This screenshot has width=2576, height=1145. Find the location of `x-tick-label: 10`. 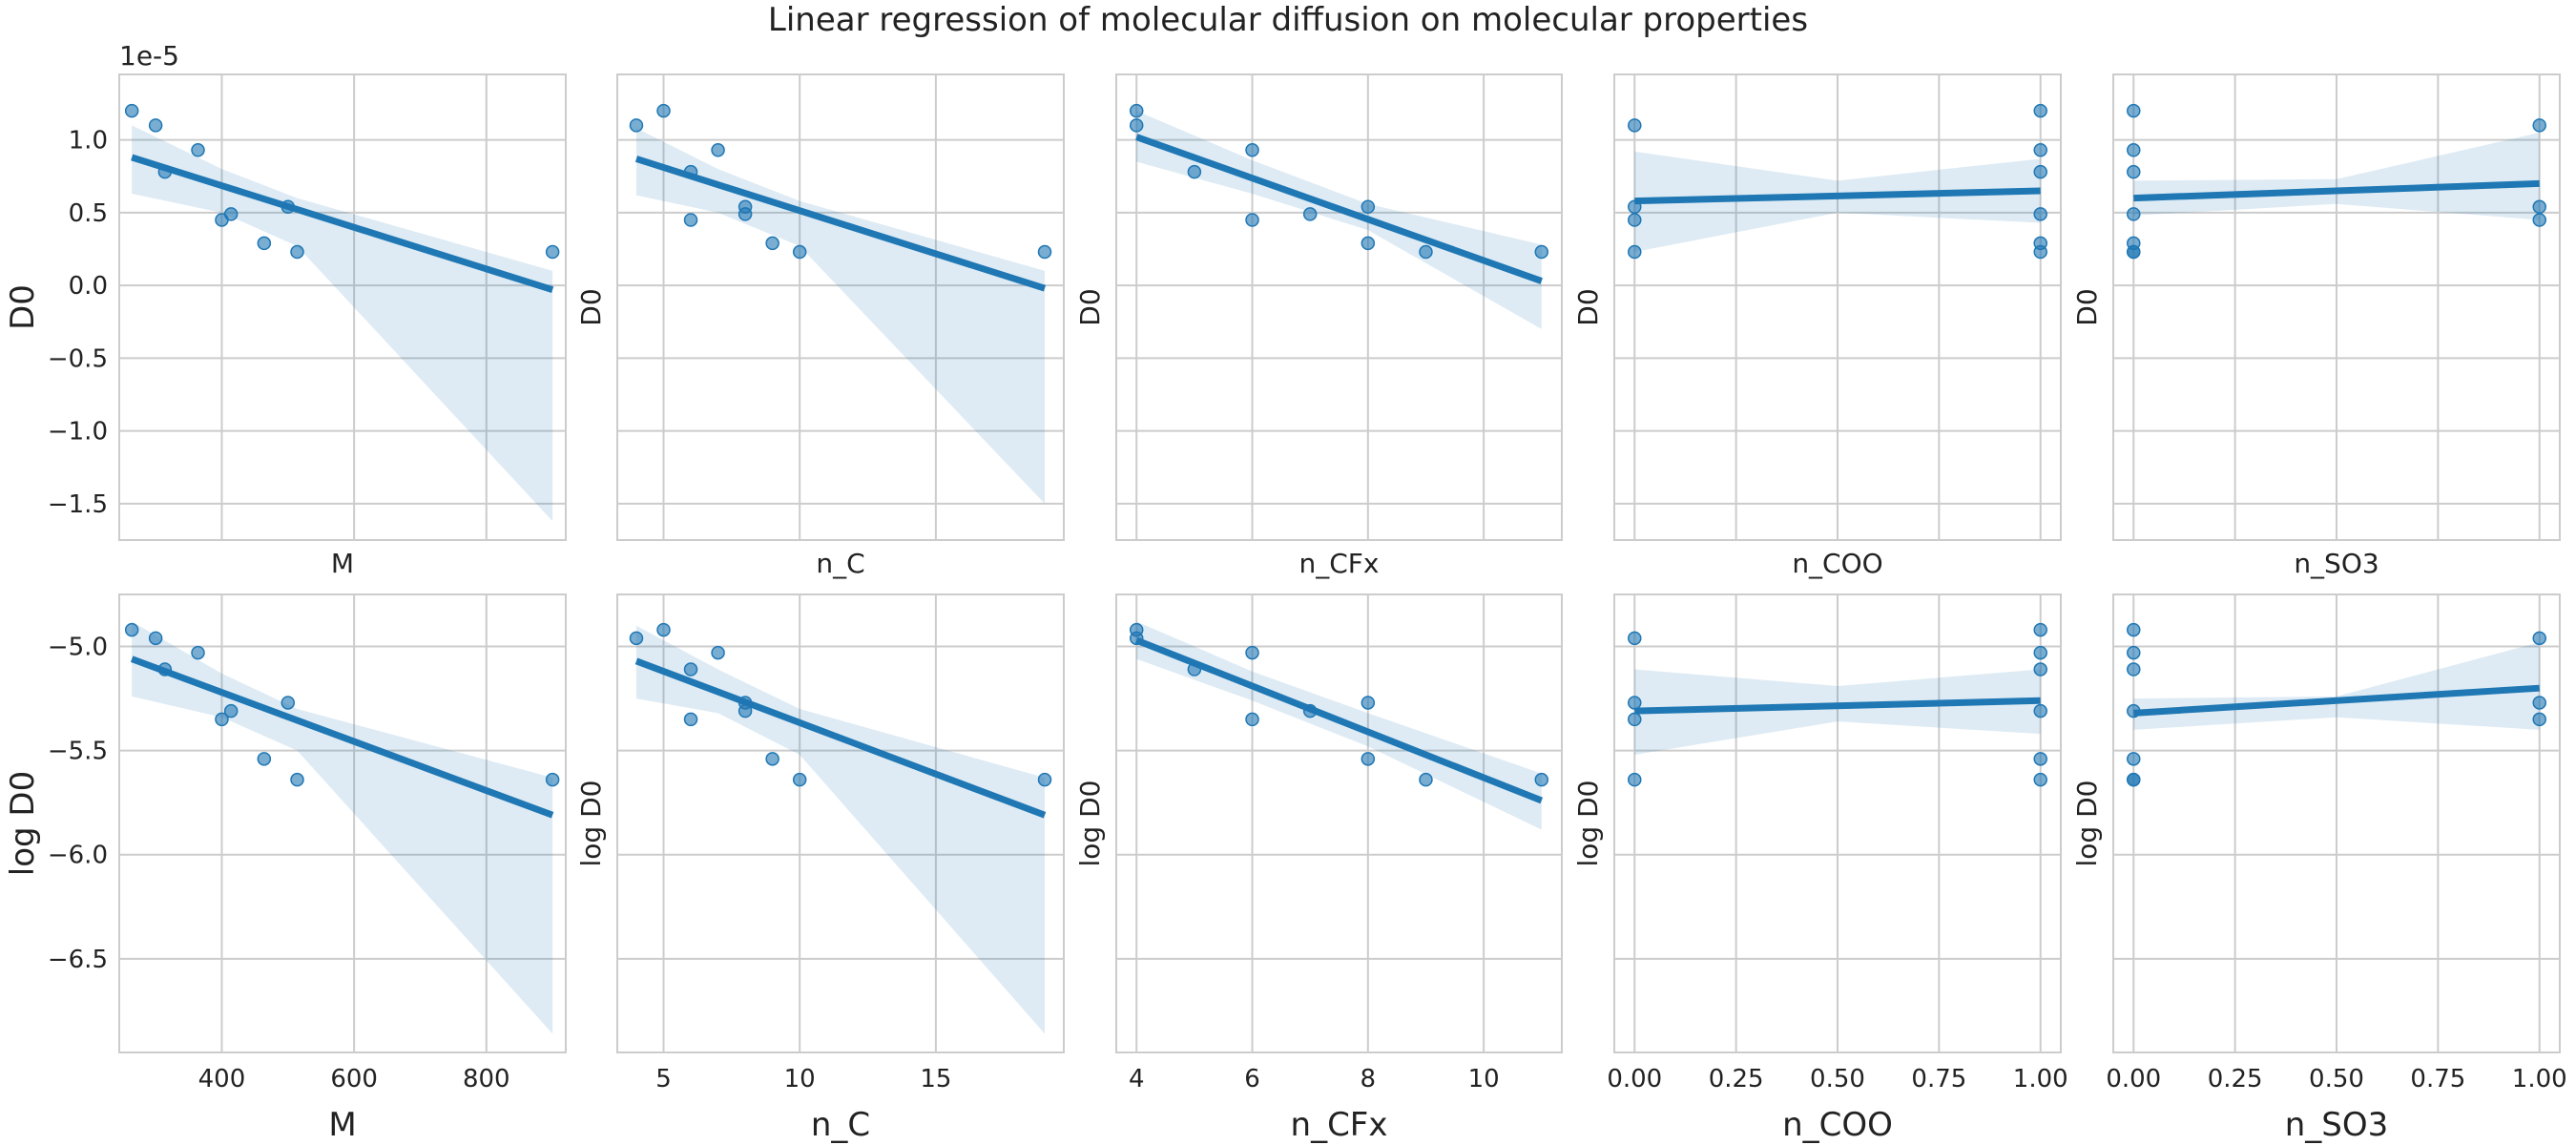

x-tick-label: 10 is located at coordinates (800, 1079).